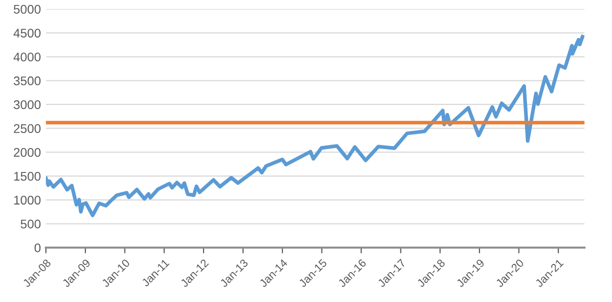  I want to click on y-tick-label: 3000, so click(27, 105).